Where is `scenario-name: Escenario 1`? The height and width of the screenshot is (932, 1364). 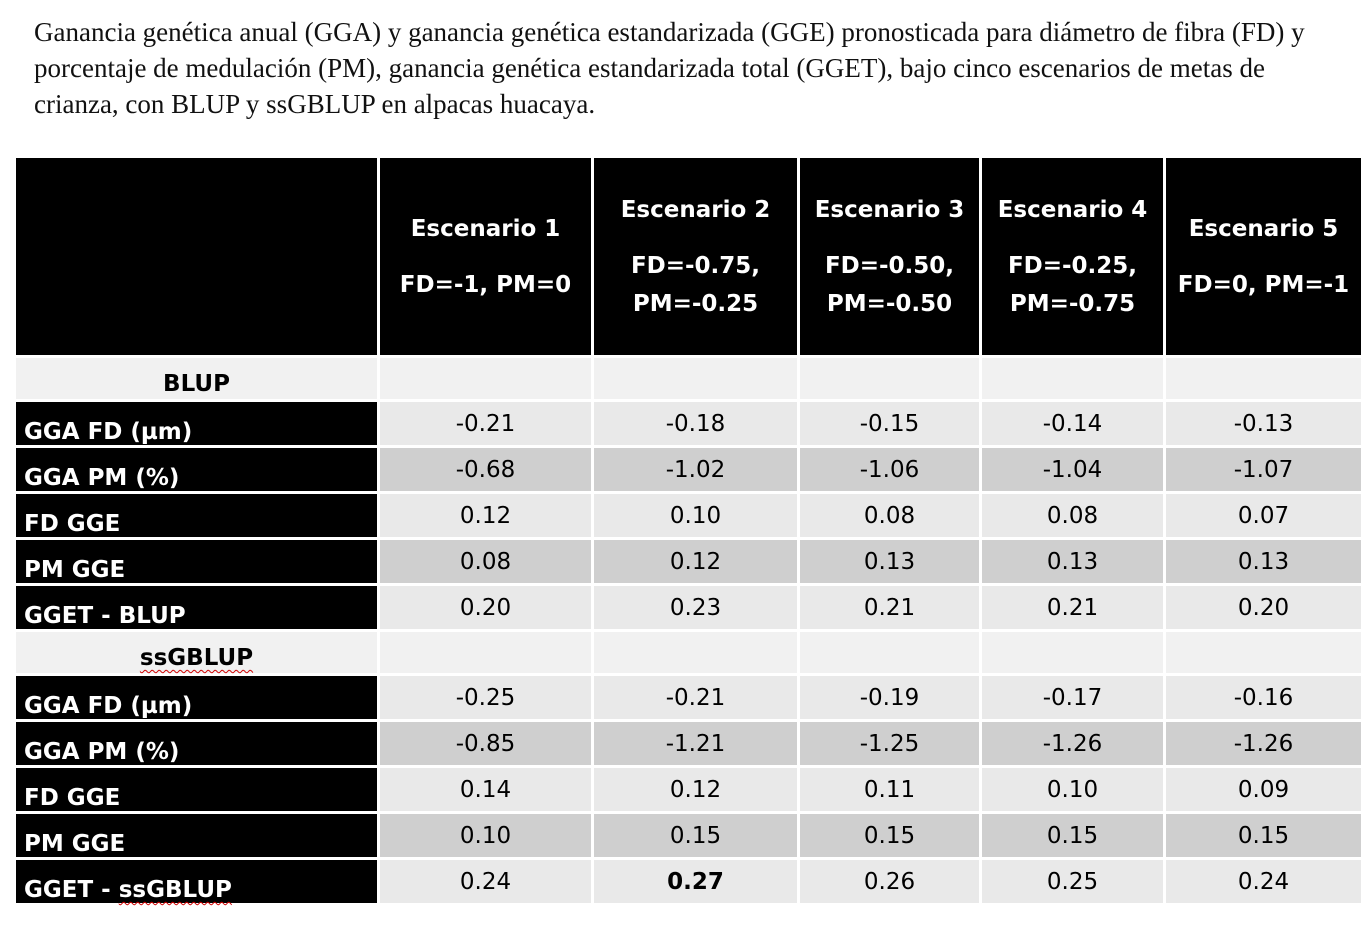
scenario-name: Escenario 1 is located at coordinates (485, 228).